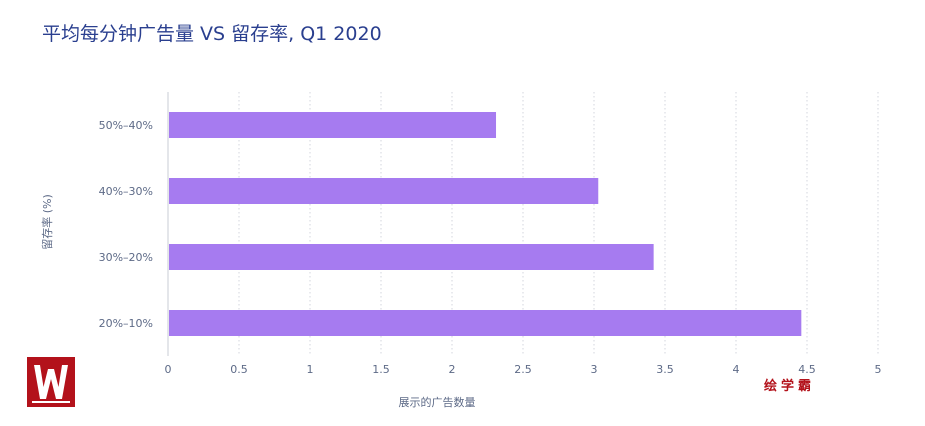 This screenshot has height=426, width=925. I want to click on chart-title: 平均每分钟广告量 VS 留存率, Q1 2020, so click(212, 34).